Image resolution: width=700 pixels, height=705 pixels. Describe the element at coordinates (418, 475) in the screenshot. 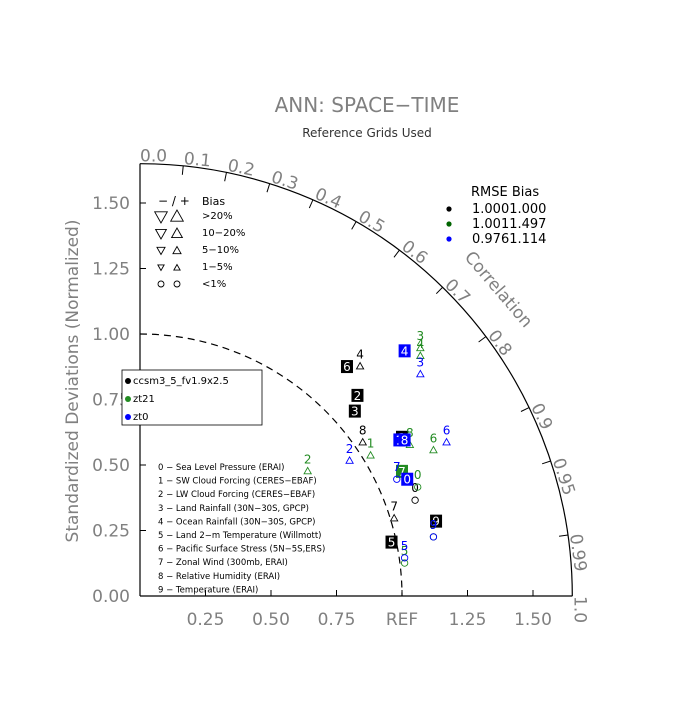

I see `data-point-label: 0` at that location.